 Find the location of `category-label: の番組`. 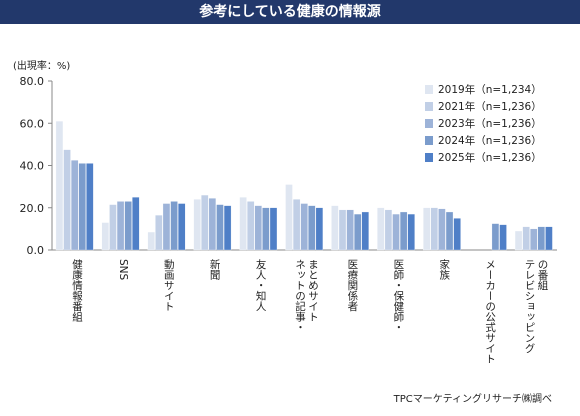

category-label: の番組 is located at coordinates (543, 275).